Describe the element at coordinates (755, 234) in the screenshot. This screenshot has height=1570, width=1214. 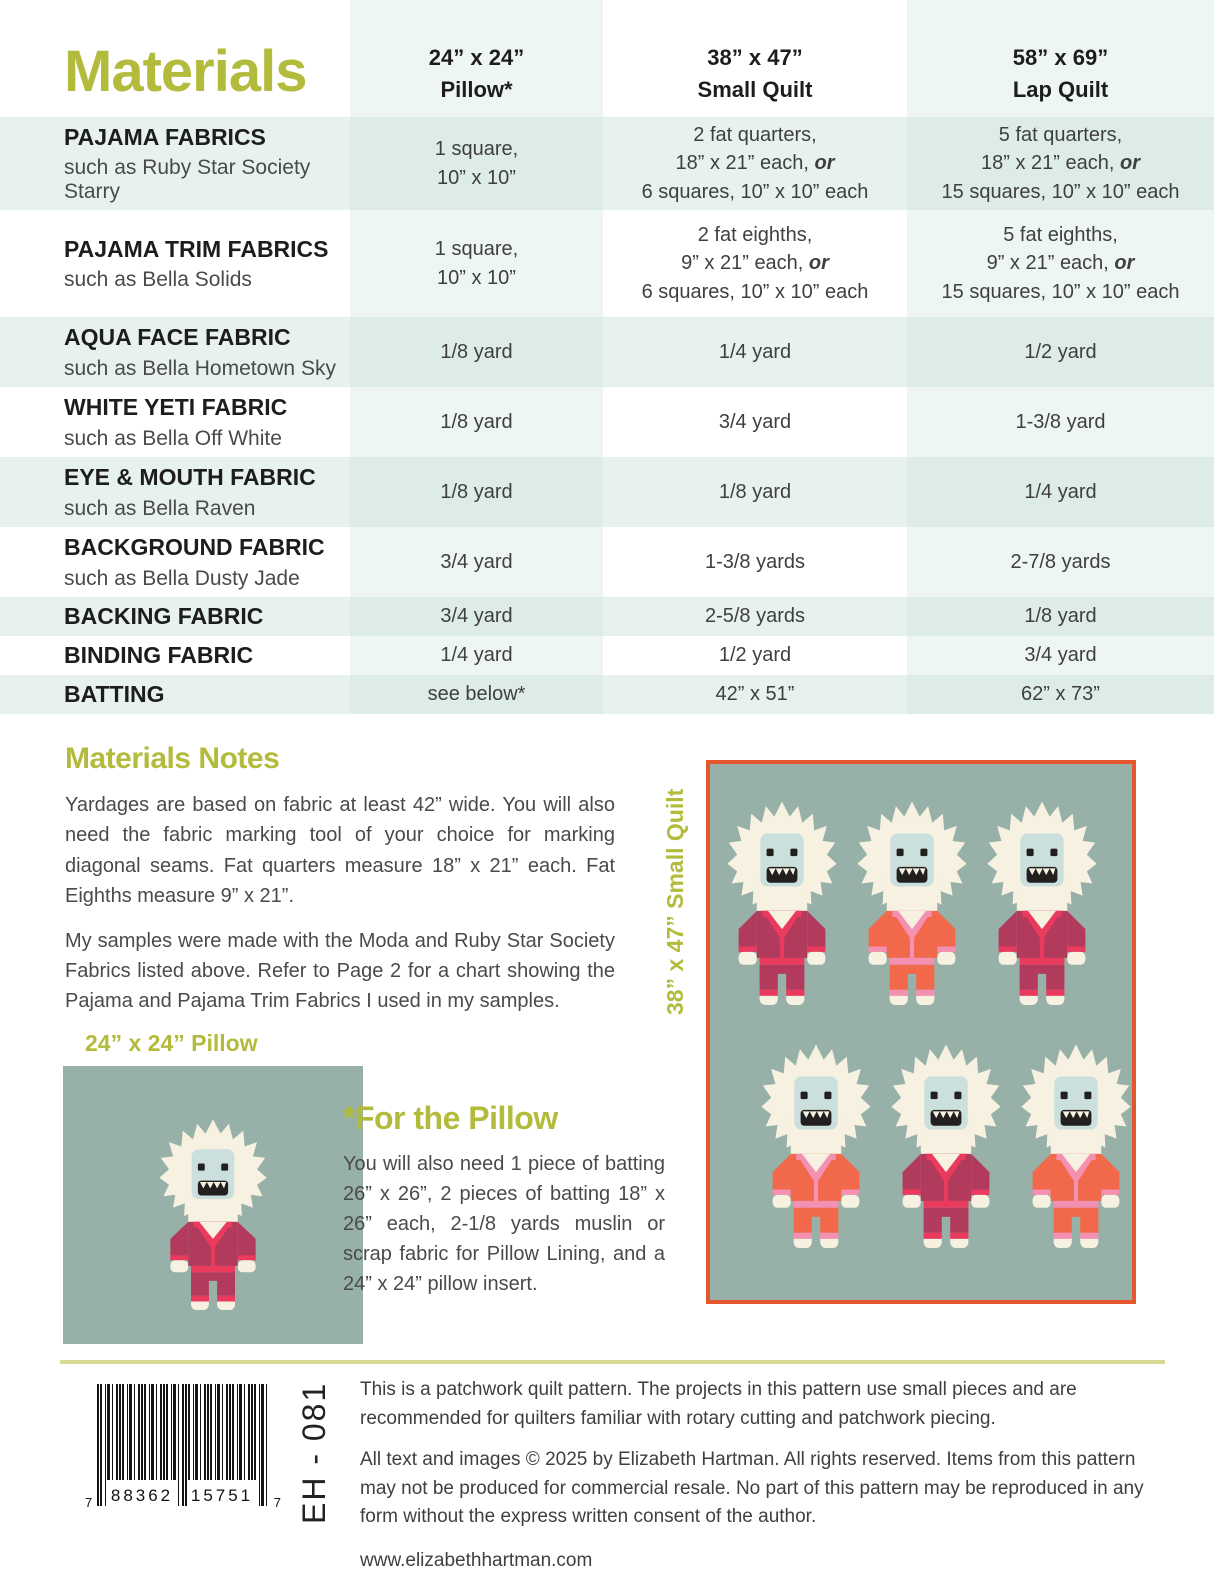
I see `cell-line: 2 fat eighths,` at that location.